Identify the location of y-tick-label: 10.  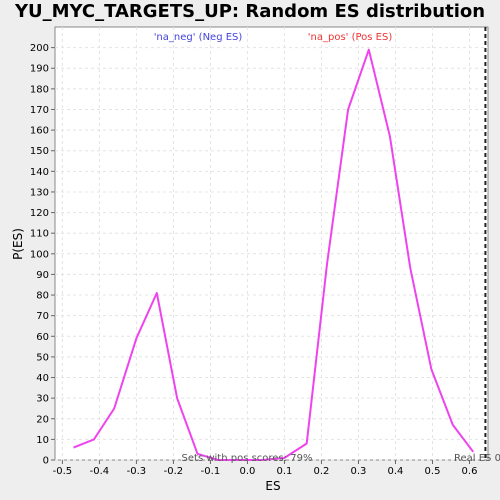
(42, 440).